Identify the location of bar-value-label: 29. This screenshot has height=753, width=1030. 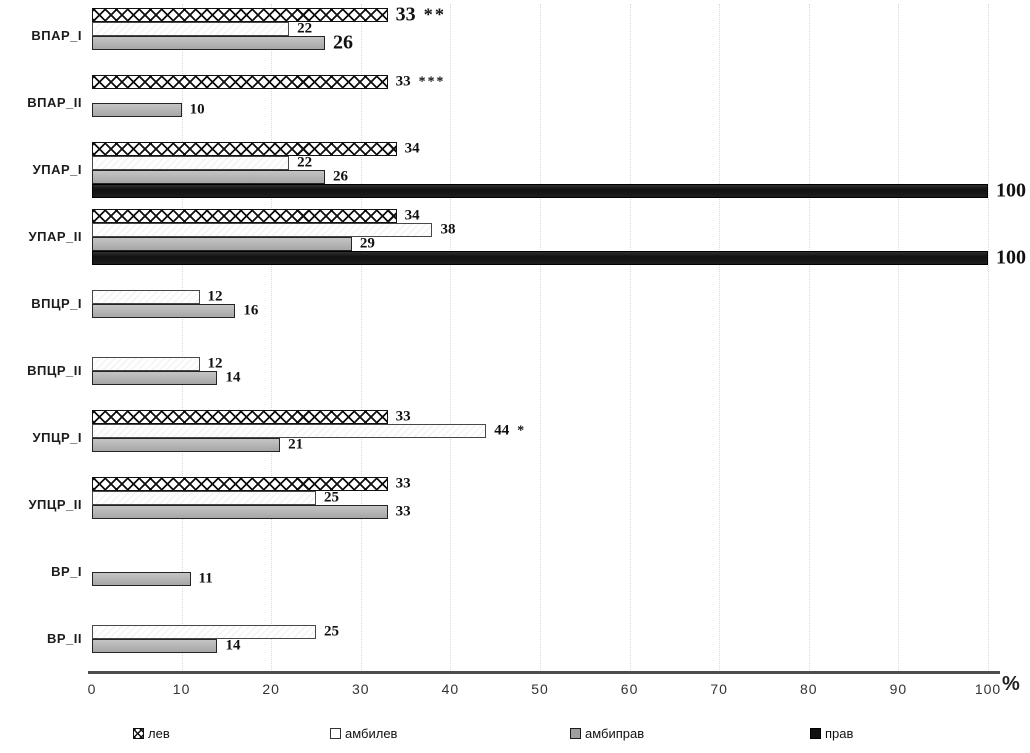
(367, 243).